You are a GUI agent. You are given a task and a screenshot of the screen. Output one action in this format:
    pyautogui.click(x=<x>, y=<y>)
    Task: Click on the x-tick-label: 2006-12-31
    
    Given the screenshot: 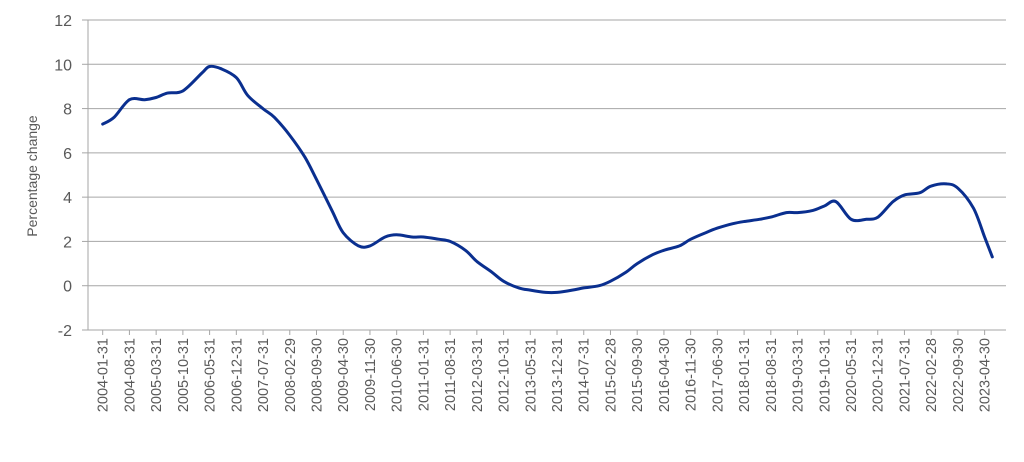 What is the action you would take?
    pyautogui.click(x=237, y=375)
    